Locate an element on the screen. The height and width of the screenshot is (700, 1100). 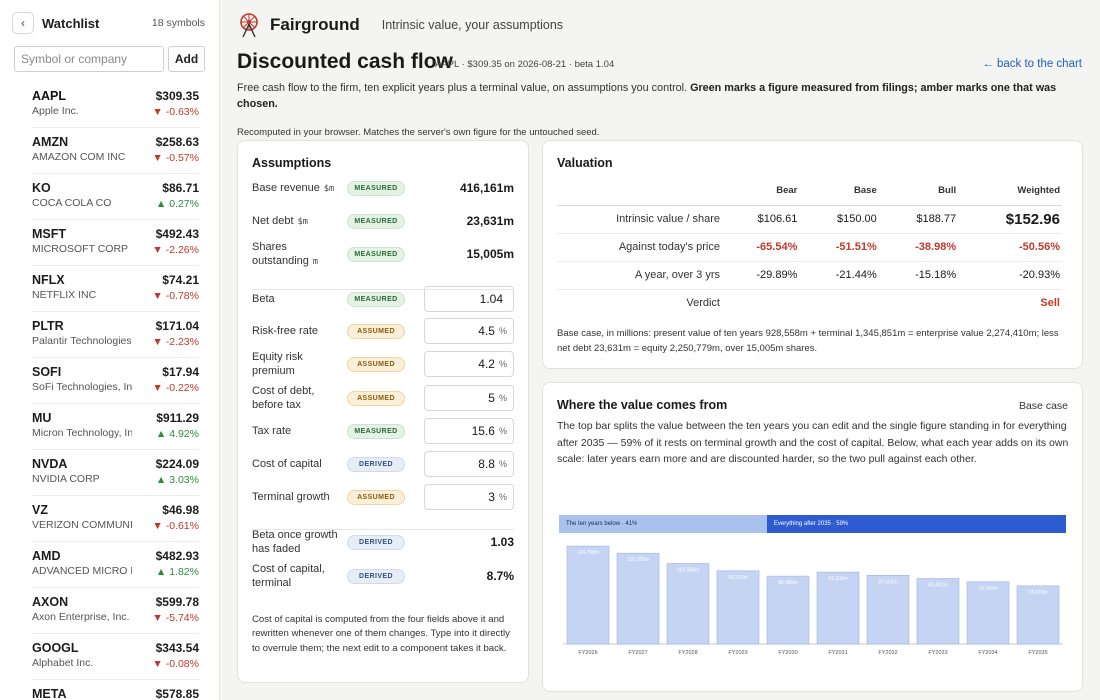
last-price: $86.71 is located at coordinates (180, 188).